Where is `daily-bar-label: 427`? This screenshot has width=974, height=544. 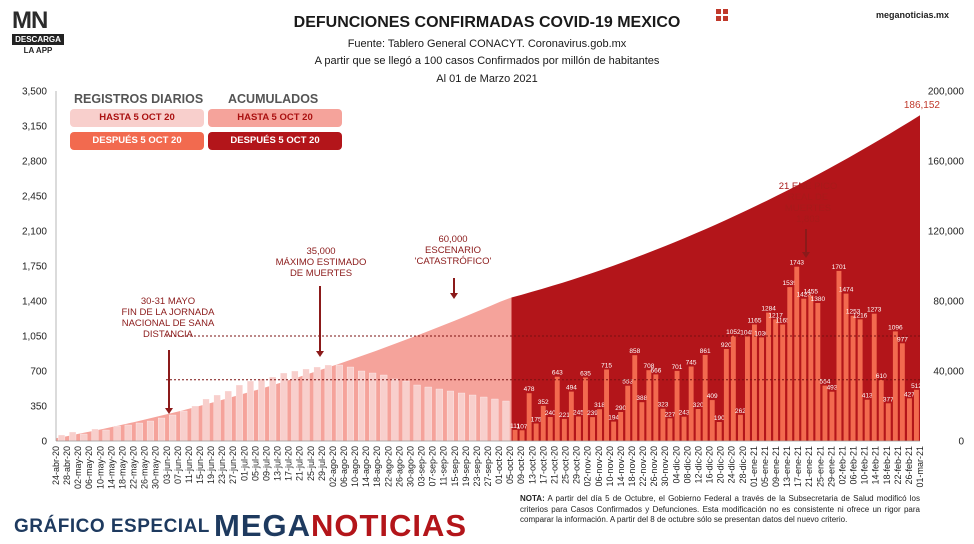 daily-bar-label: 427 is located at coordinates (909, 394).